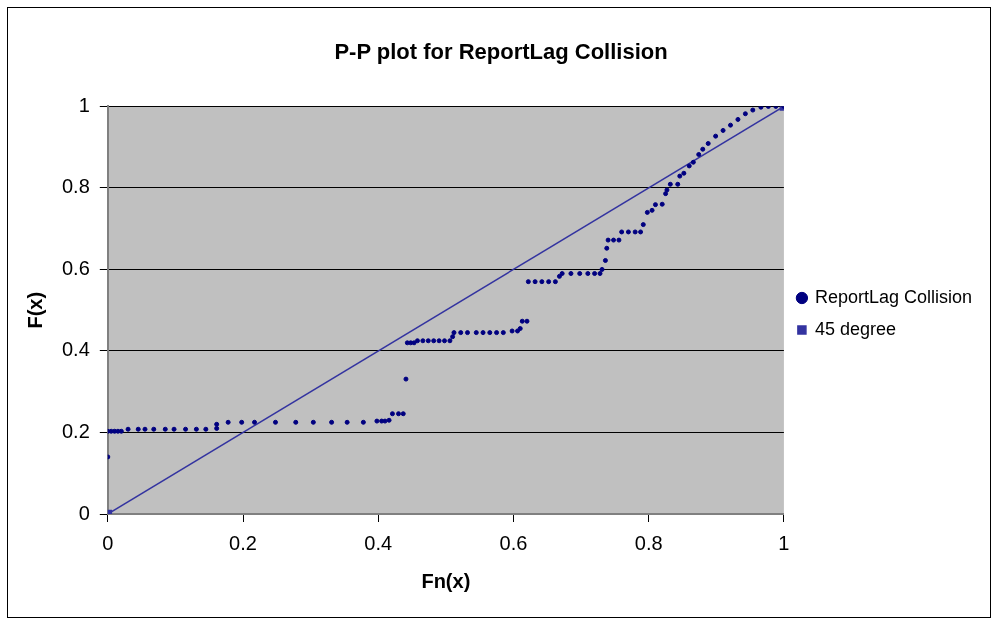 The image size is (1002, 618). Describe the element at coordinates (648, 542) in the screenshot. I see `x-tick-label: 0.8` at that location.